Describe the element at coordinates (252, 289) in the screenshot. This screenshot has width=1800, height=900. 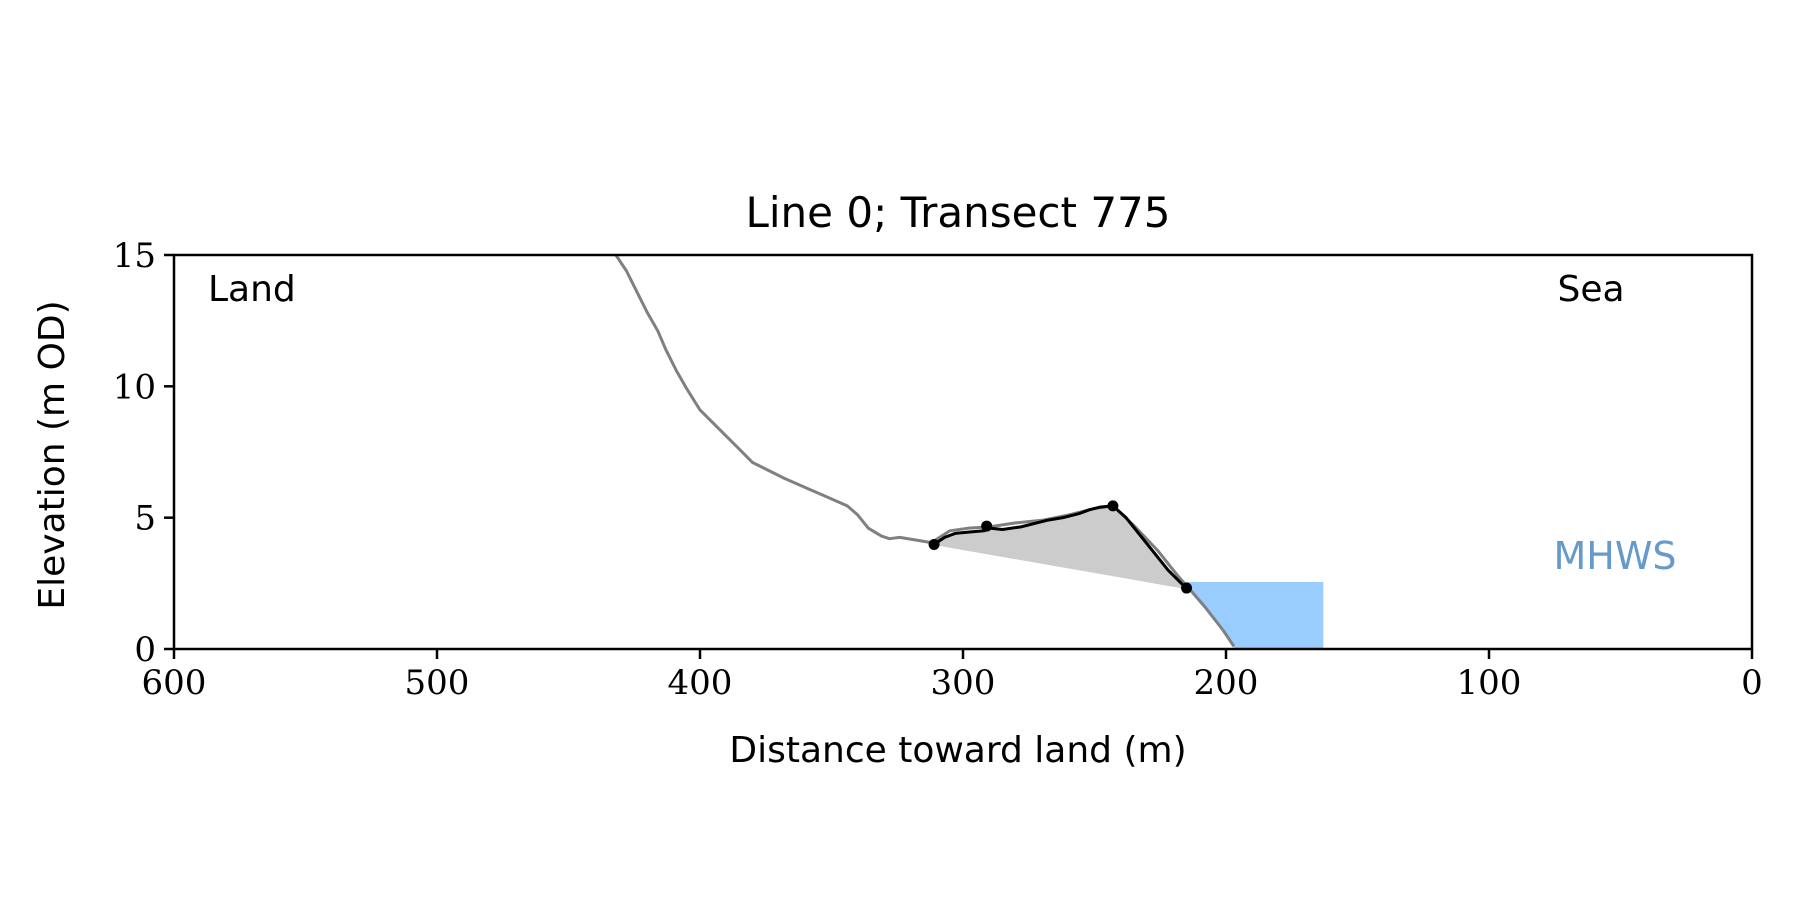
I see `land-annotation: Land` at that location.